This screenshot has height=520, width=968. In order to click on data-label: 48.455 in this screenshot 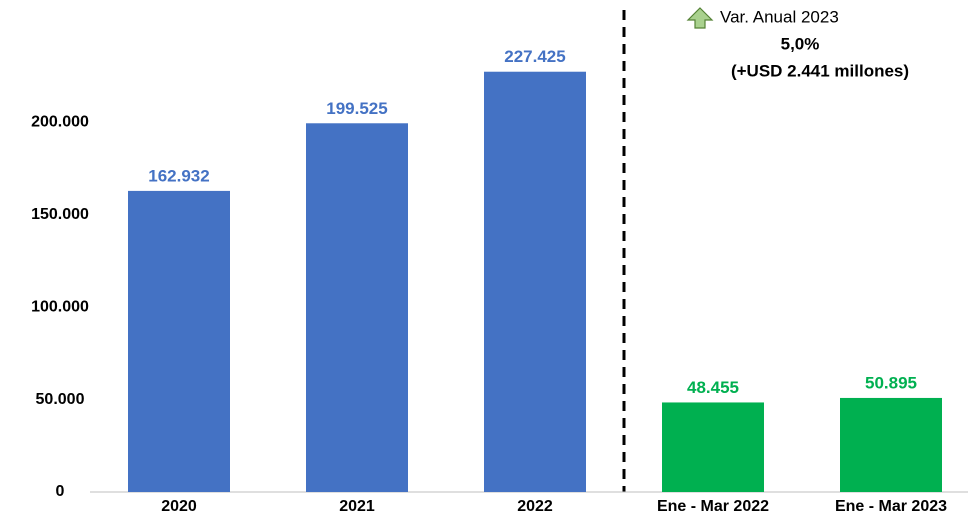, I will do `click(713, 387)`.